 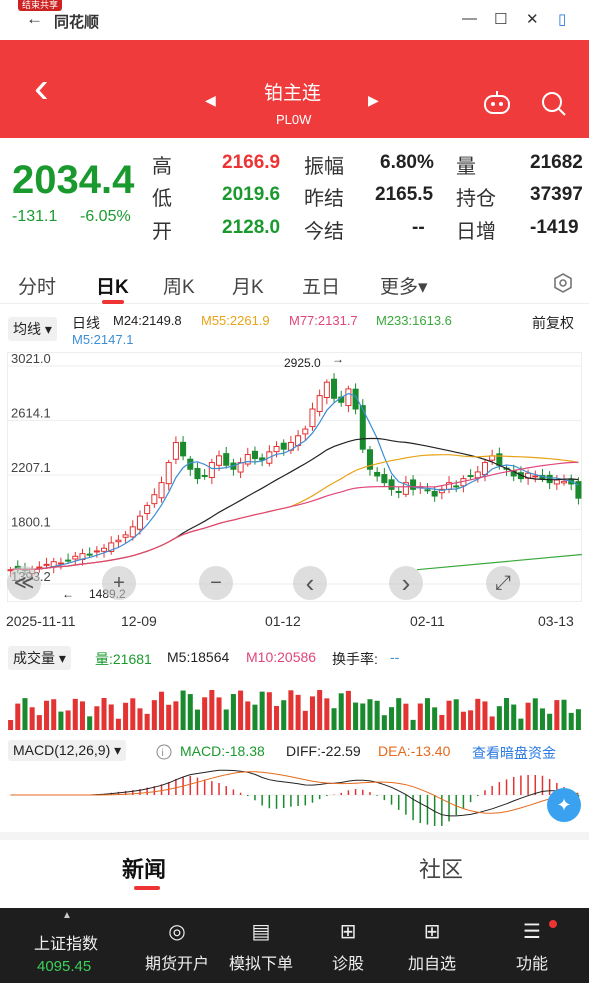 What do you see at coordinates (210, 100) in the screenshot?
I see `prev-contract-icon: ◀` at bounding box center [210, 100].